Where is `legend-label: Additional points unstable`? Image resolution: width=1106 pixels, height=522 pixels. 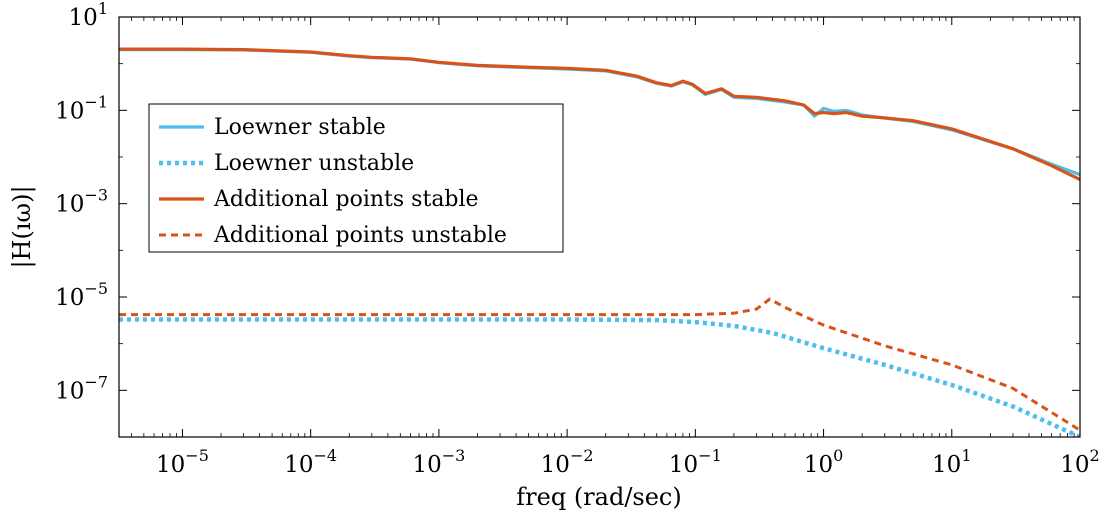 legend-label: Additional points unstable is located at coordinates (360, 235).